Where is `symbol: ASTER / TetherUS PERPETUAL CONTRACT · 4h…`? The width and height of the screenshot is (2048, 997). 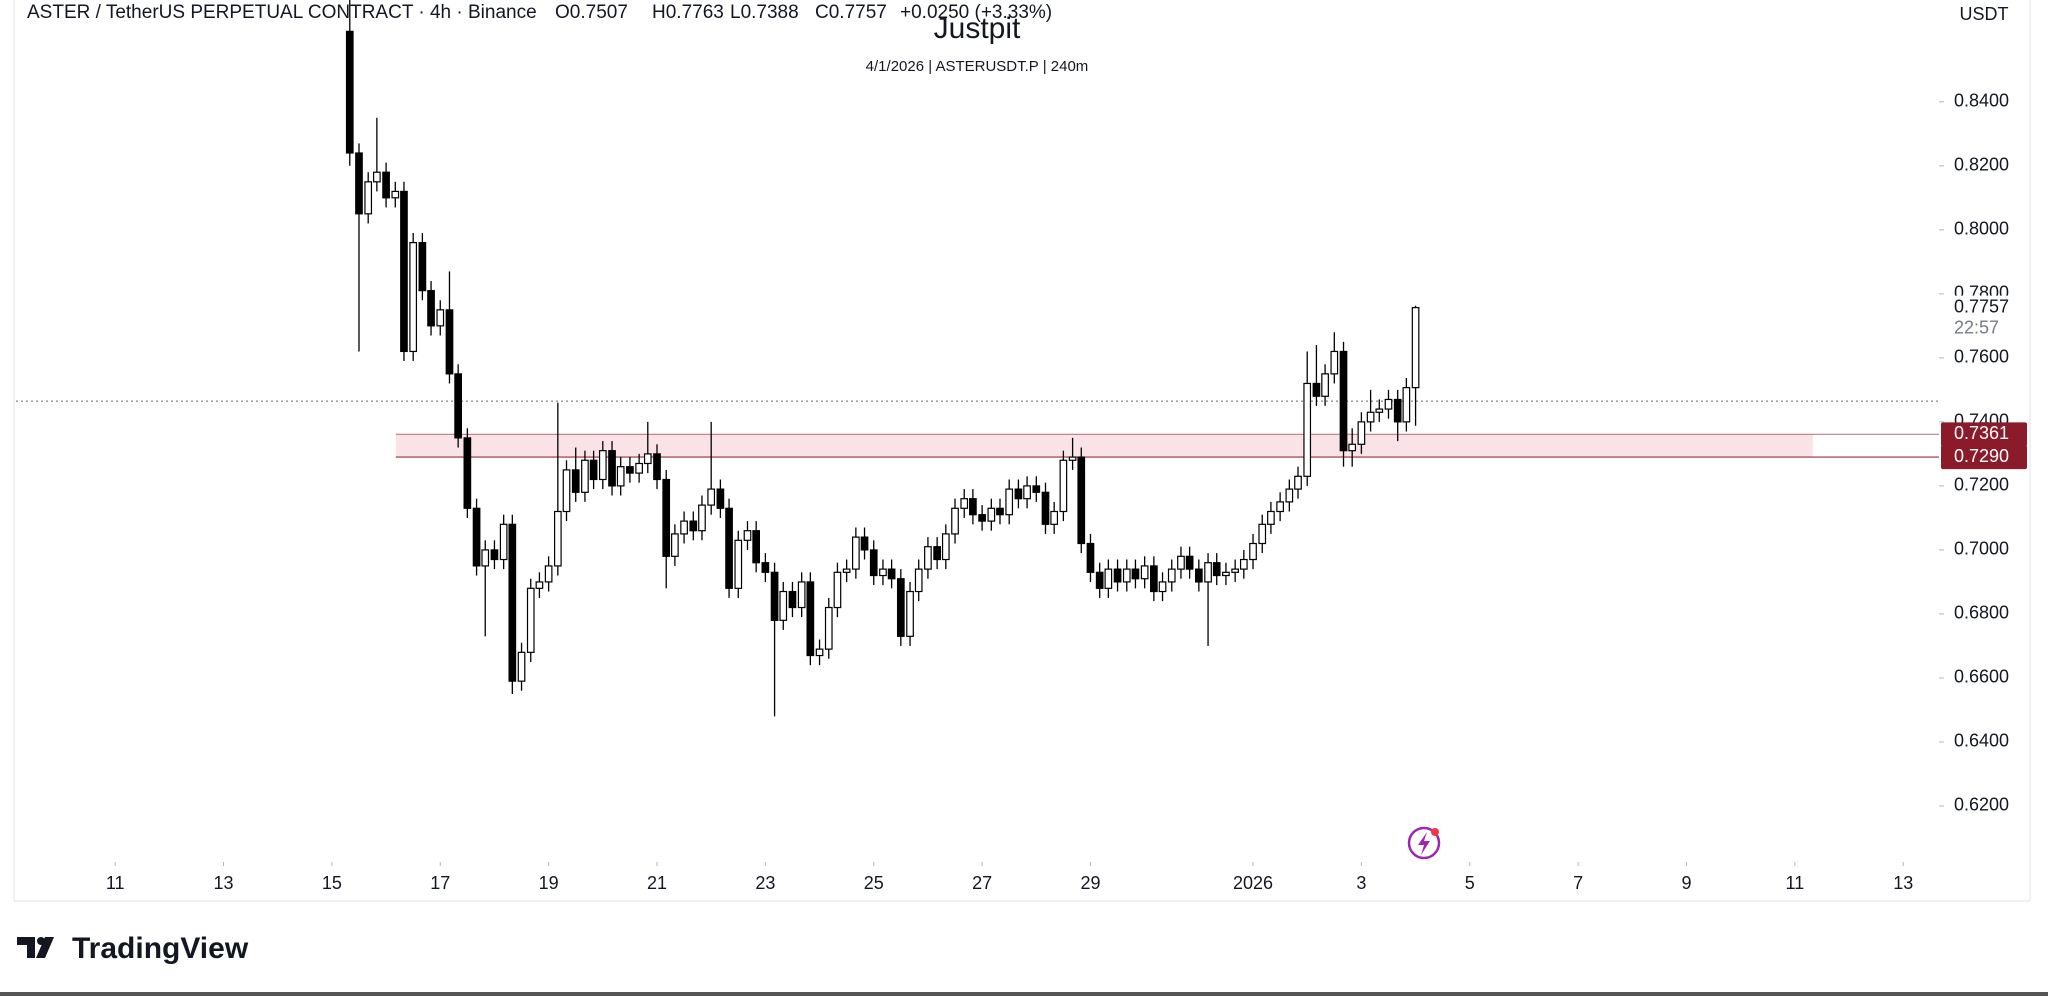 symbol: ASTER / TetherUS PERPETUAL CONTRACT · 4h… is located at coordinates (282, 12).